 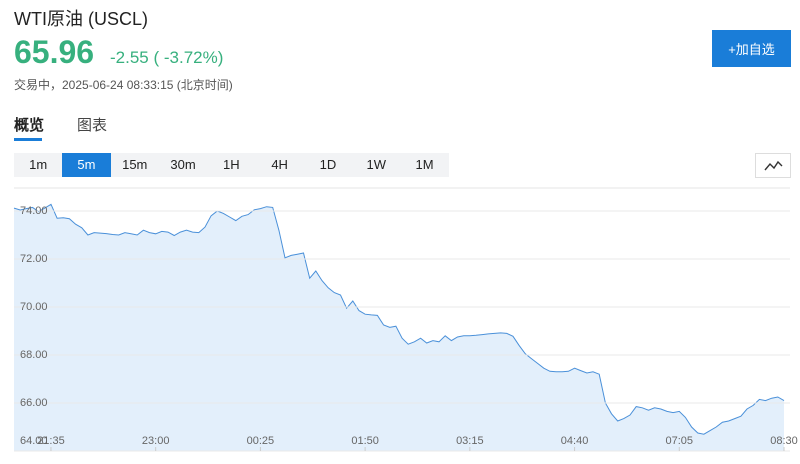 What do you see at coordinates (376, 164) in the screenshot?
I see `interval-button: 1W` at bounding box center [376, 164].